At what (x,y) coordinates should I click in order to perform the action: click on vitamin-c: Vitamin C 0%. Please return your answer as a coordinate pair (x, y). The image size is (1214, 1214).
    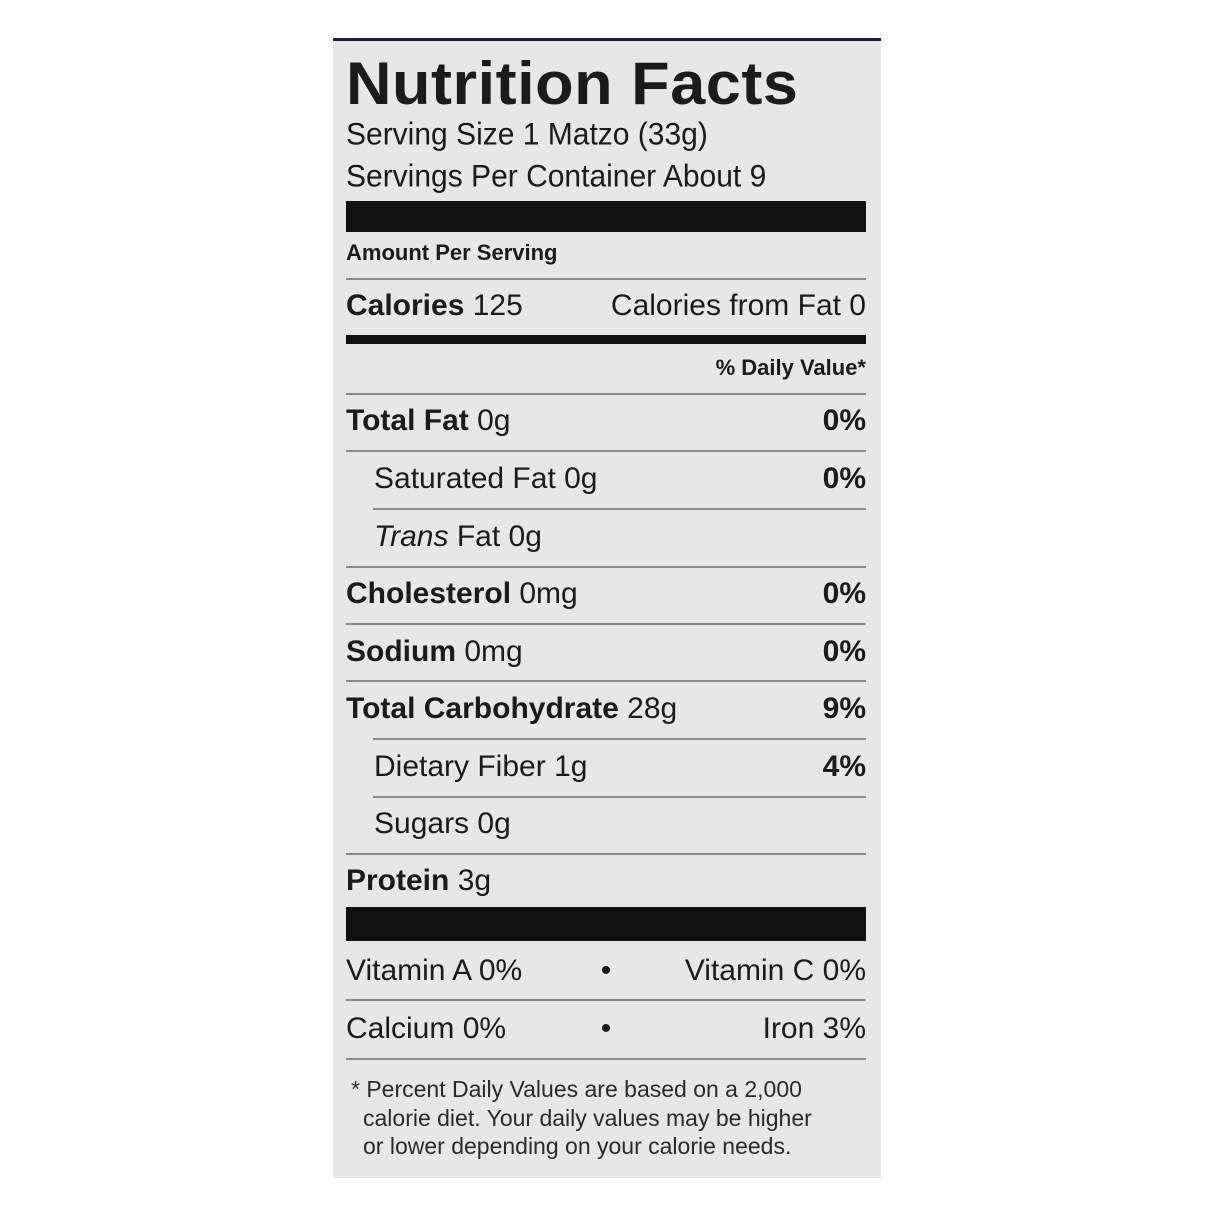
    Looking at the image, I should click on (775, 970).